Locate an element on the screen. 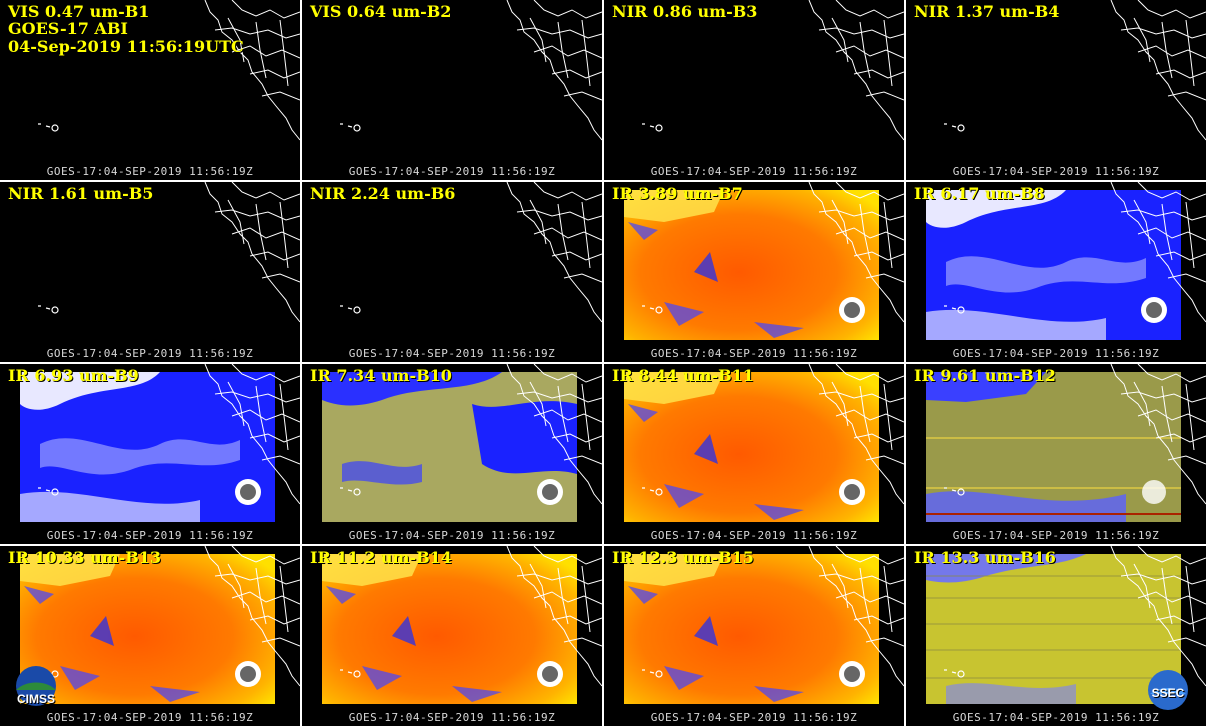 The height and width of the screenshot is (726, 1206). band-label: IR 10.33 um-B13 is located at coordinates (85, 557).